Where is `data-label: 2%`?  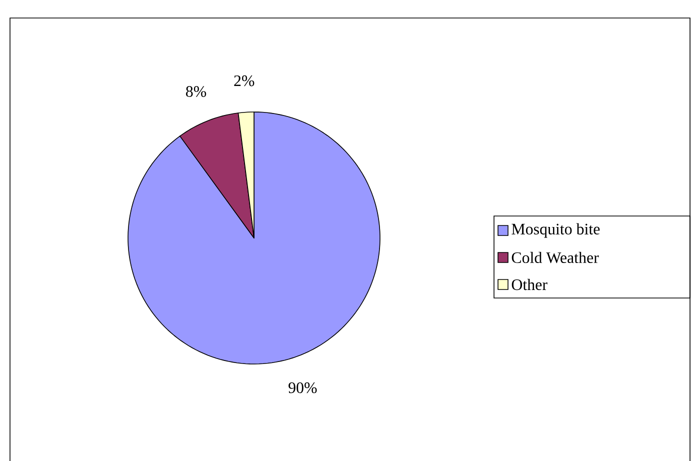 data-label: 2% is located at coordinates (244, 80).